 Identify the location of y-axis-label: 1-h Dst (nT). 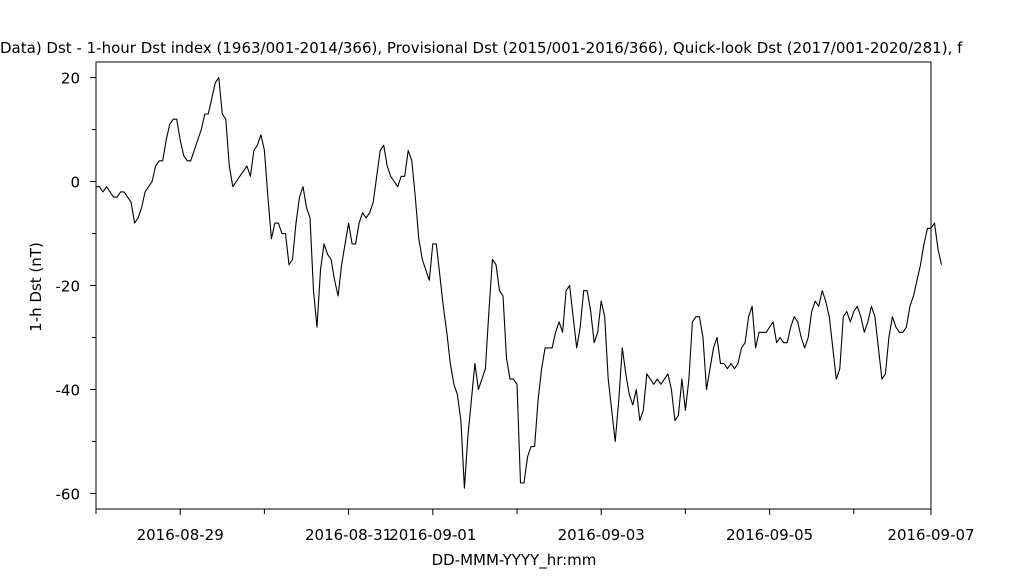
(36, 287).